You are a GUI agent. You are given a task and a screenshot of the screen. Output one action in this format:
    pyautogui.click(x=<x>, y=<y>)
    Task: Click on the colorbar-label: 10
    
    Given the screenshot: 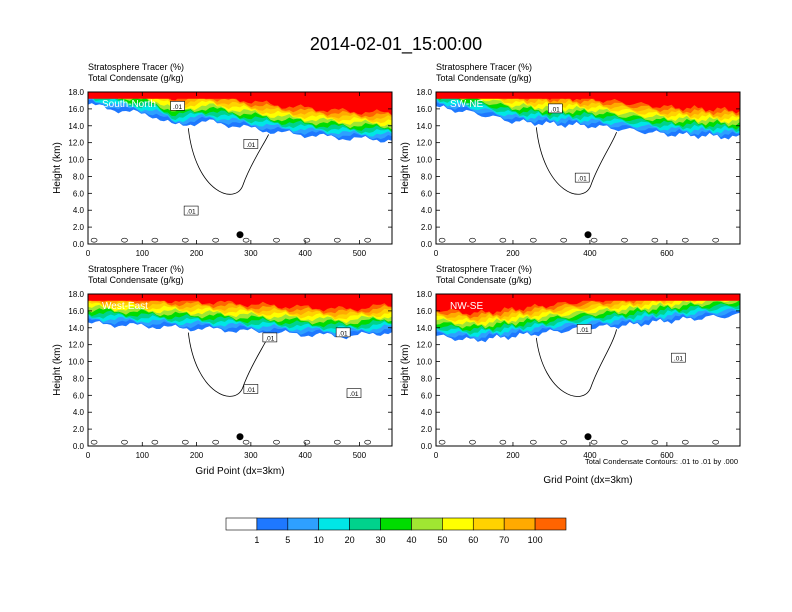 What is the action you would take?
    pyautogui.click(x=319, y=540)
    